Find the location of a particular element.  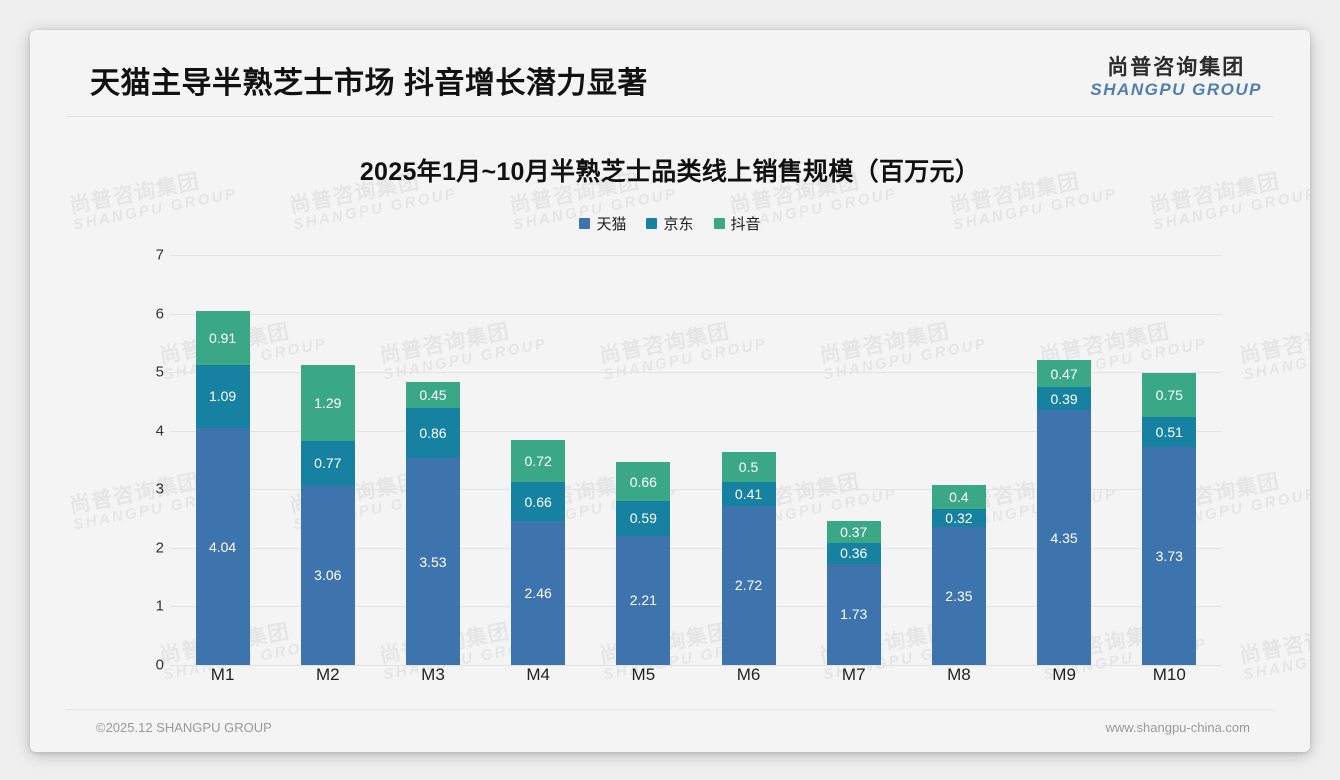

bar-value-label: 1.09 is located at coordinates (222, 396).